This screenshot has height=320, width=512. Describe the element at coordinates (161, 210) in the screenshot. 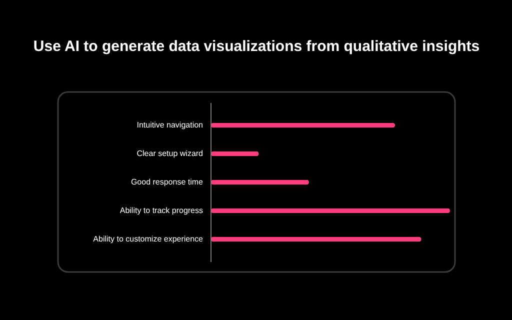

I see `y-tick-label: Ability to track progress` at that location.